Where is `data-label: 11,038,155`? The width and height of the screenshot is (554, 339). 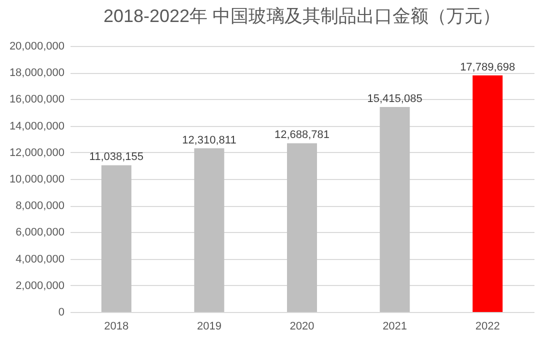 data-label: 11,038,155 is located at coordinates (116, 157).